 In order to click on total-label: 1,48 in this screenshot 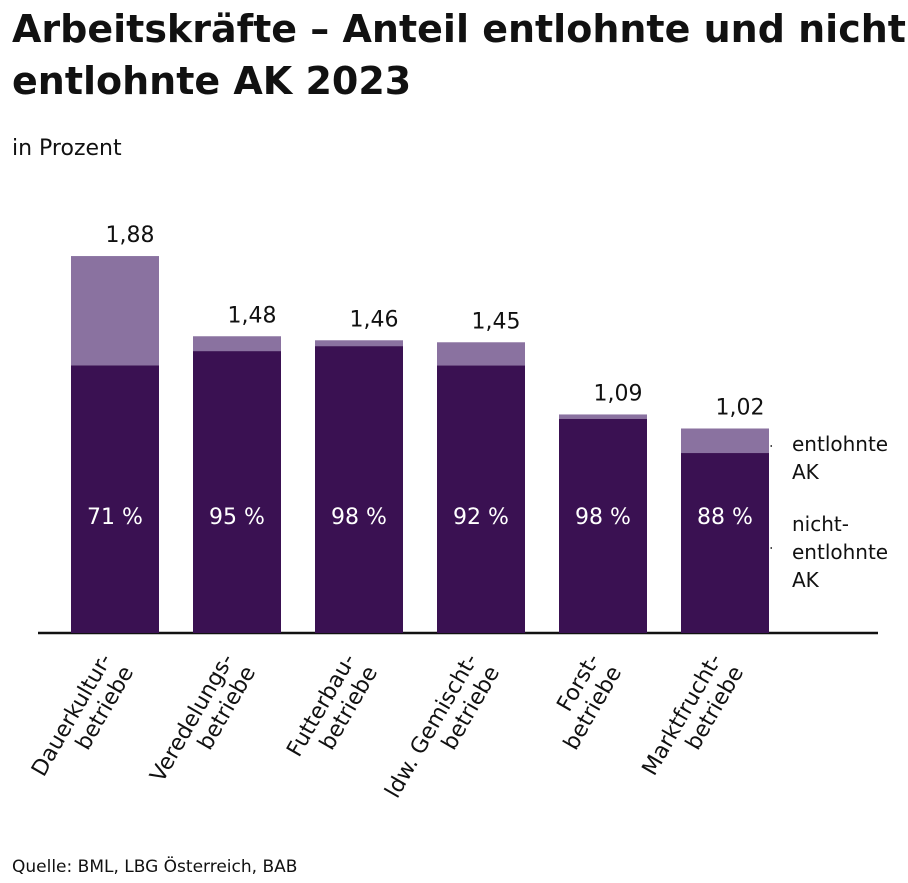, I will do `click(252, 315)`.